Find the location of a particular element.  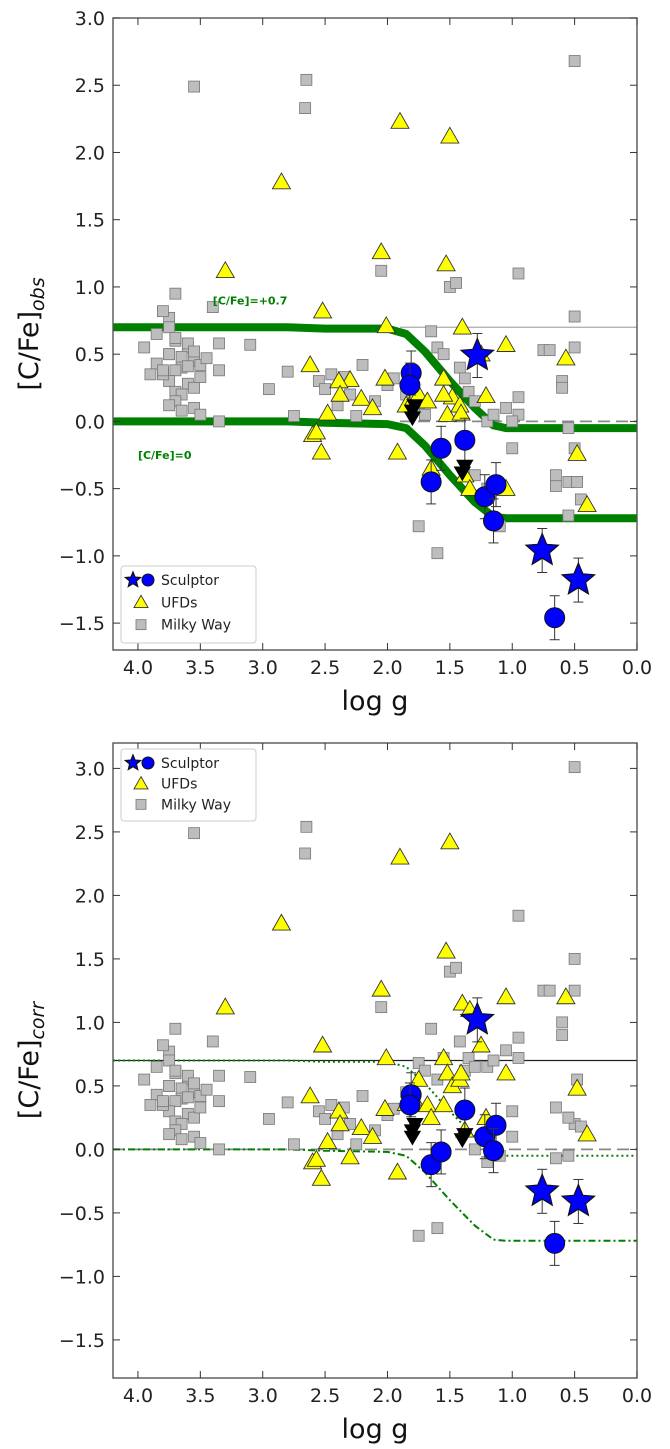

legend-box is located at coordinates (188, 604).